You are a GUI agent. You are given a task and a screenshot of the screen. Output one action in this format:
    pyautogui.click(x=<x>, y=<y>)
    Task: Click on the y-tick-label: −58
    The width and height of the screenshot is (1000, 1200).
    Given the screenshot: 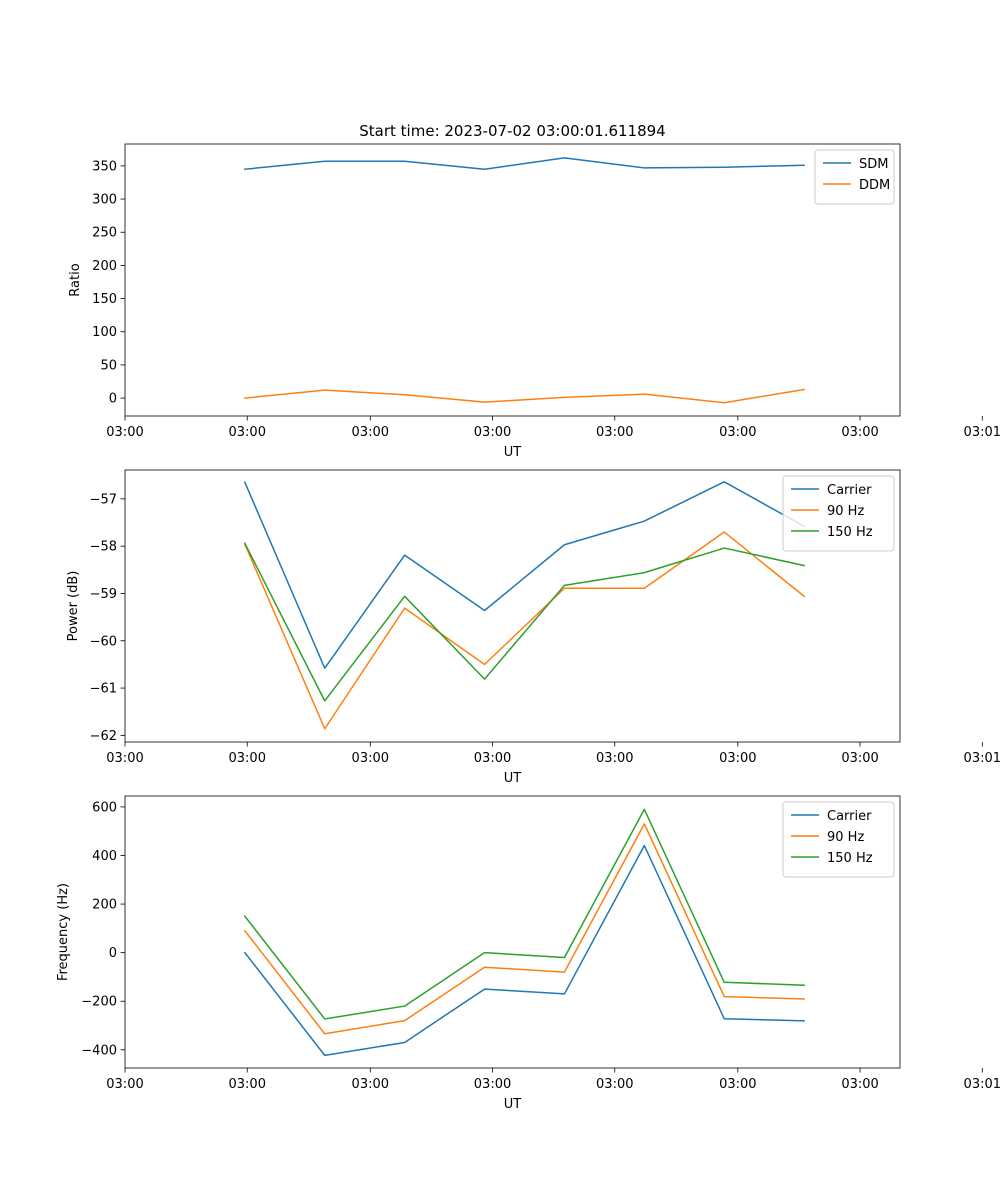 What is the action you would take?
    pyautogui.click(x=103, y=547)
    